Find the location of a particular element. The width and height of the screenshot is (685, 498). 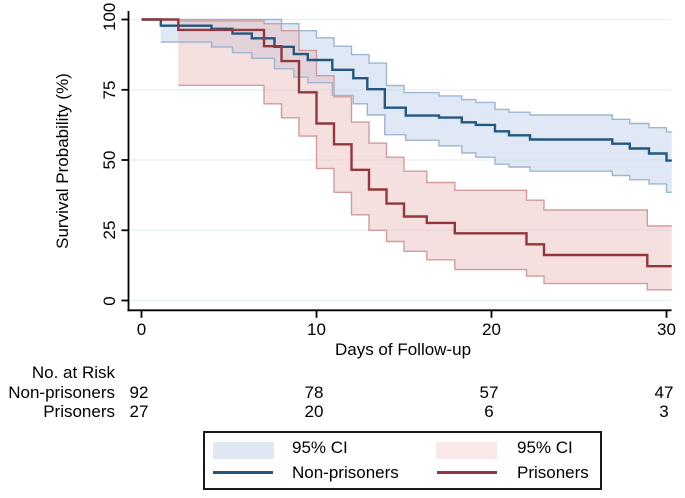

y-tick-label-0: 0 is located at coordinates (109, 300).